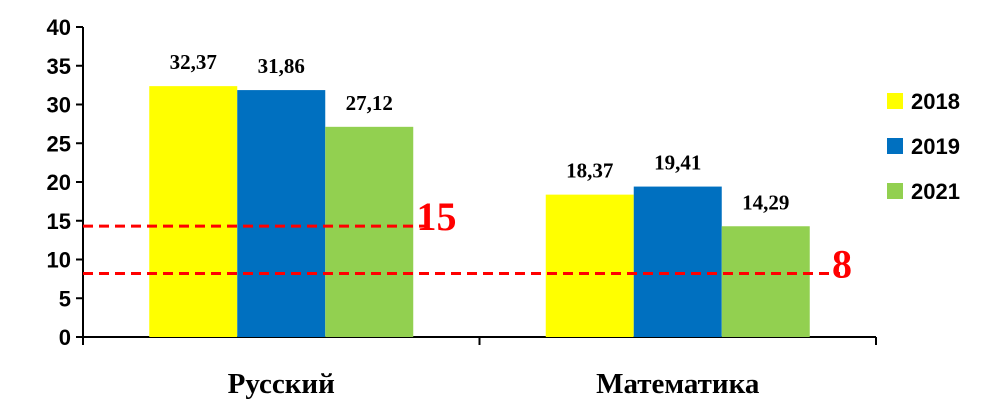 The image size is (986, 401). What do you see at coordinates (193, 62) in the screenshot?
I see `bar-data-label: 32,37` at bounding box center [193, 62].